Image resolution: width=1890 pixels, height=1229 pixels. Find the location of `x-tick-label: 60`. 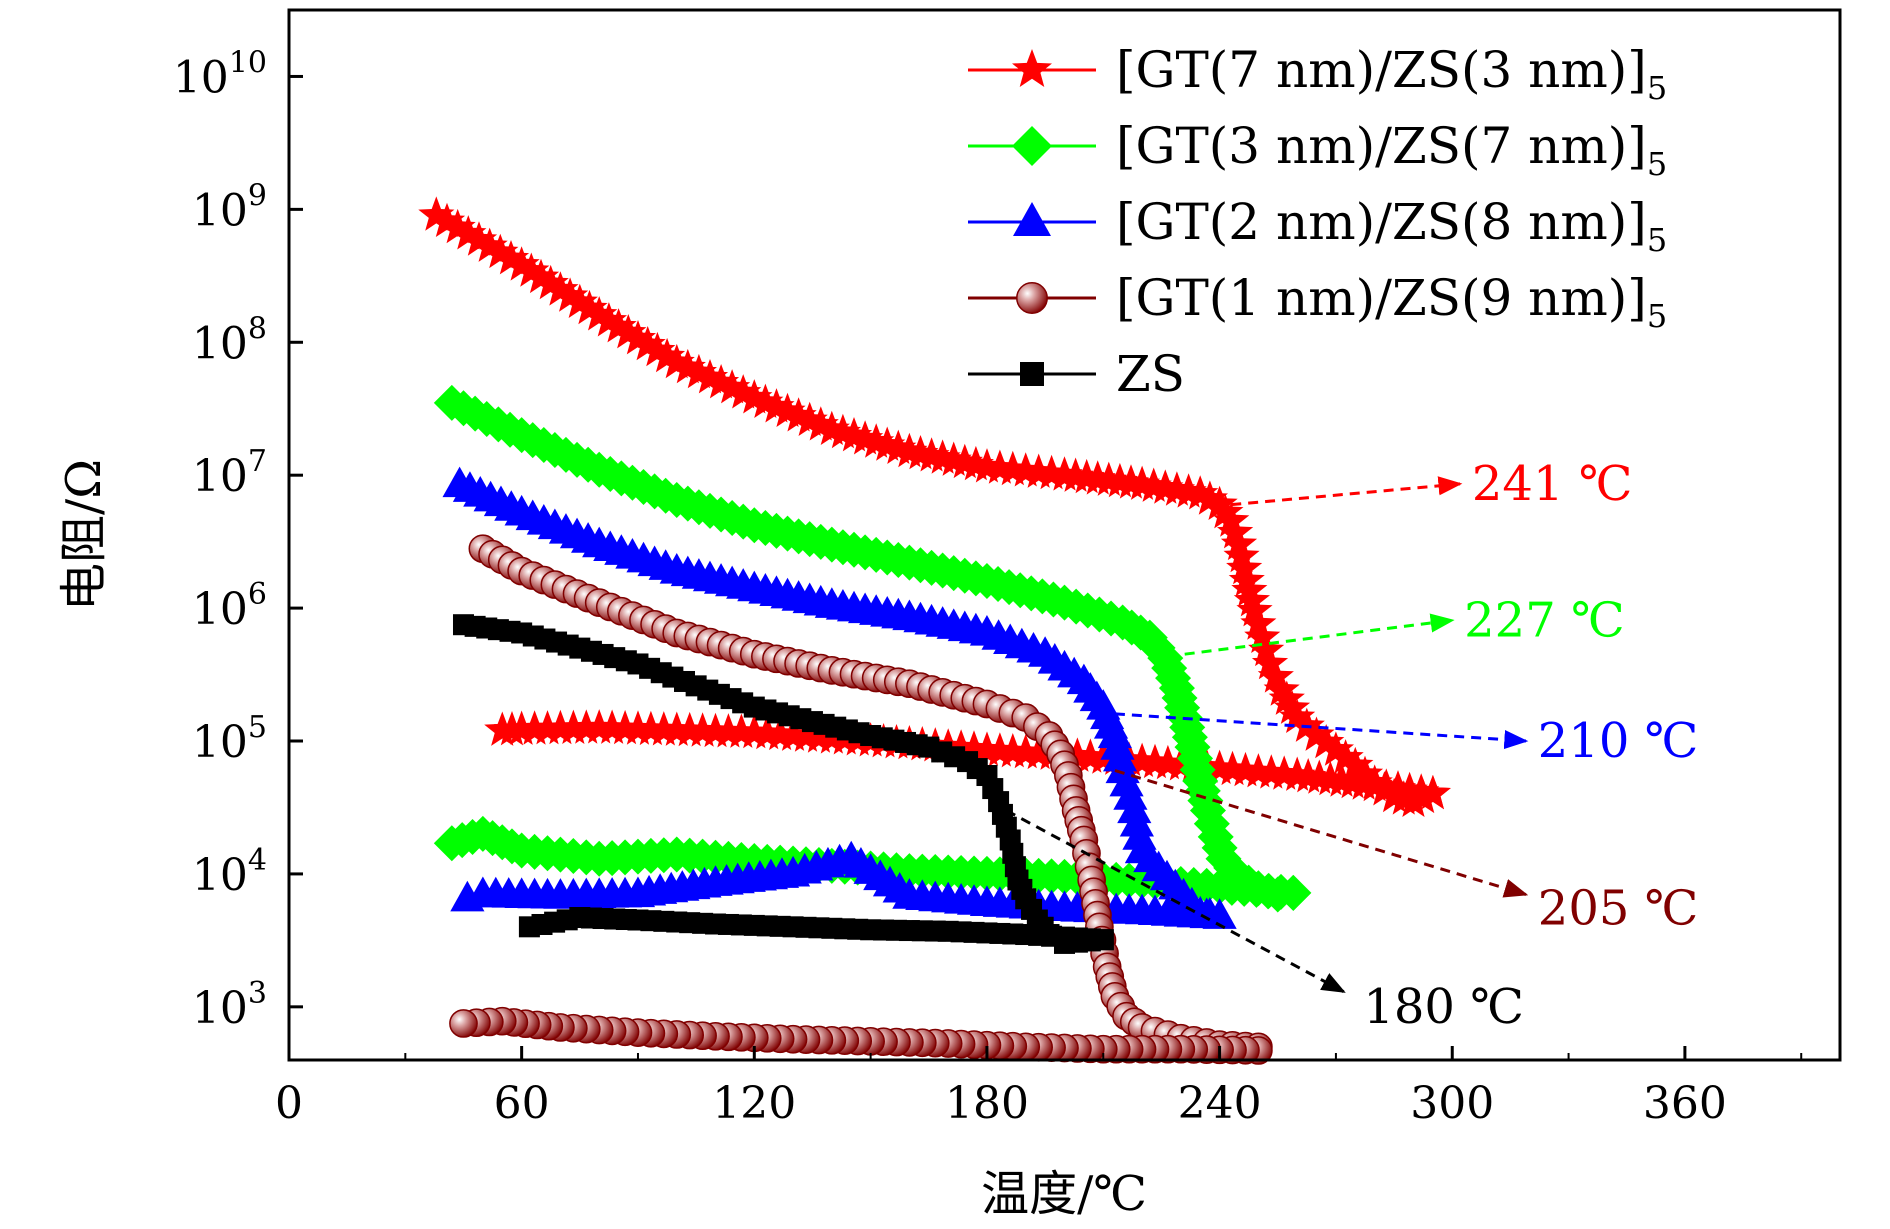

x-tick-label: 60 is located at coordinates (522, 1103).